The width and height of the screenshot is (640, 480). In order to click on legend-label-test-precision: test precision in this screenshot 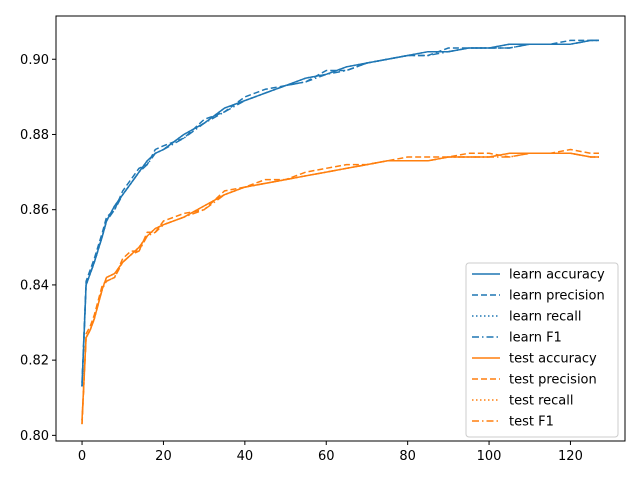, I will do `click(553, 380)`.